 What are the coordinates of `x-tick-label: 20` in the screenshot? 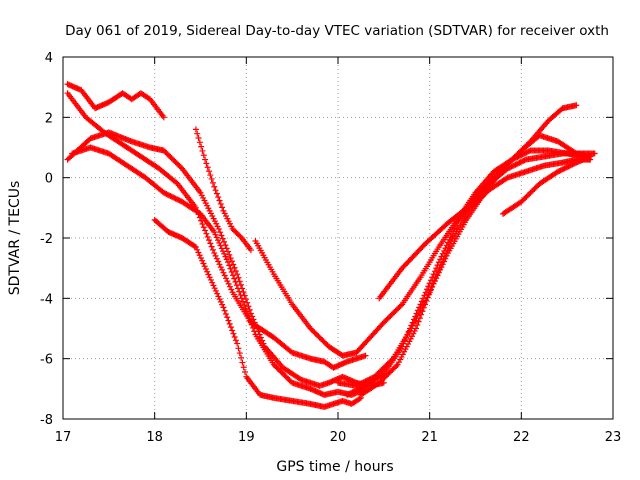 It's located at (338, 437).